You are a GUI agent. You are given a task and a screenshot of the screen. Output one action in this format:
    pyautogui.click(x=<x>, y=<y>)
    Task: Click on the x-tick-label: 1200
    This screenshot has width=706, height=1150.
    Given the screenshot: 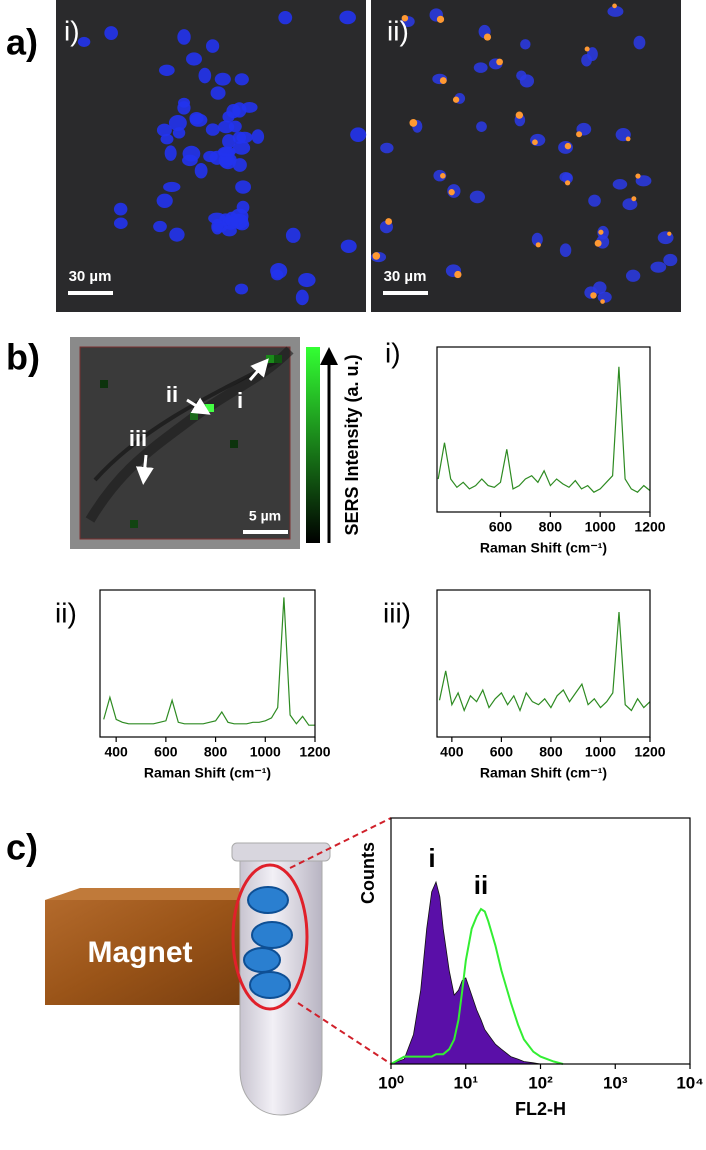 What is the action you would take?
    pyautogui.click(x=314, y=752)
    